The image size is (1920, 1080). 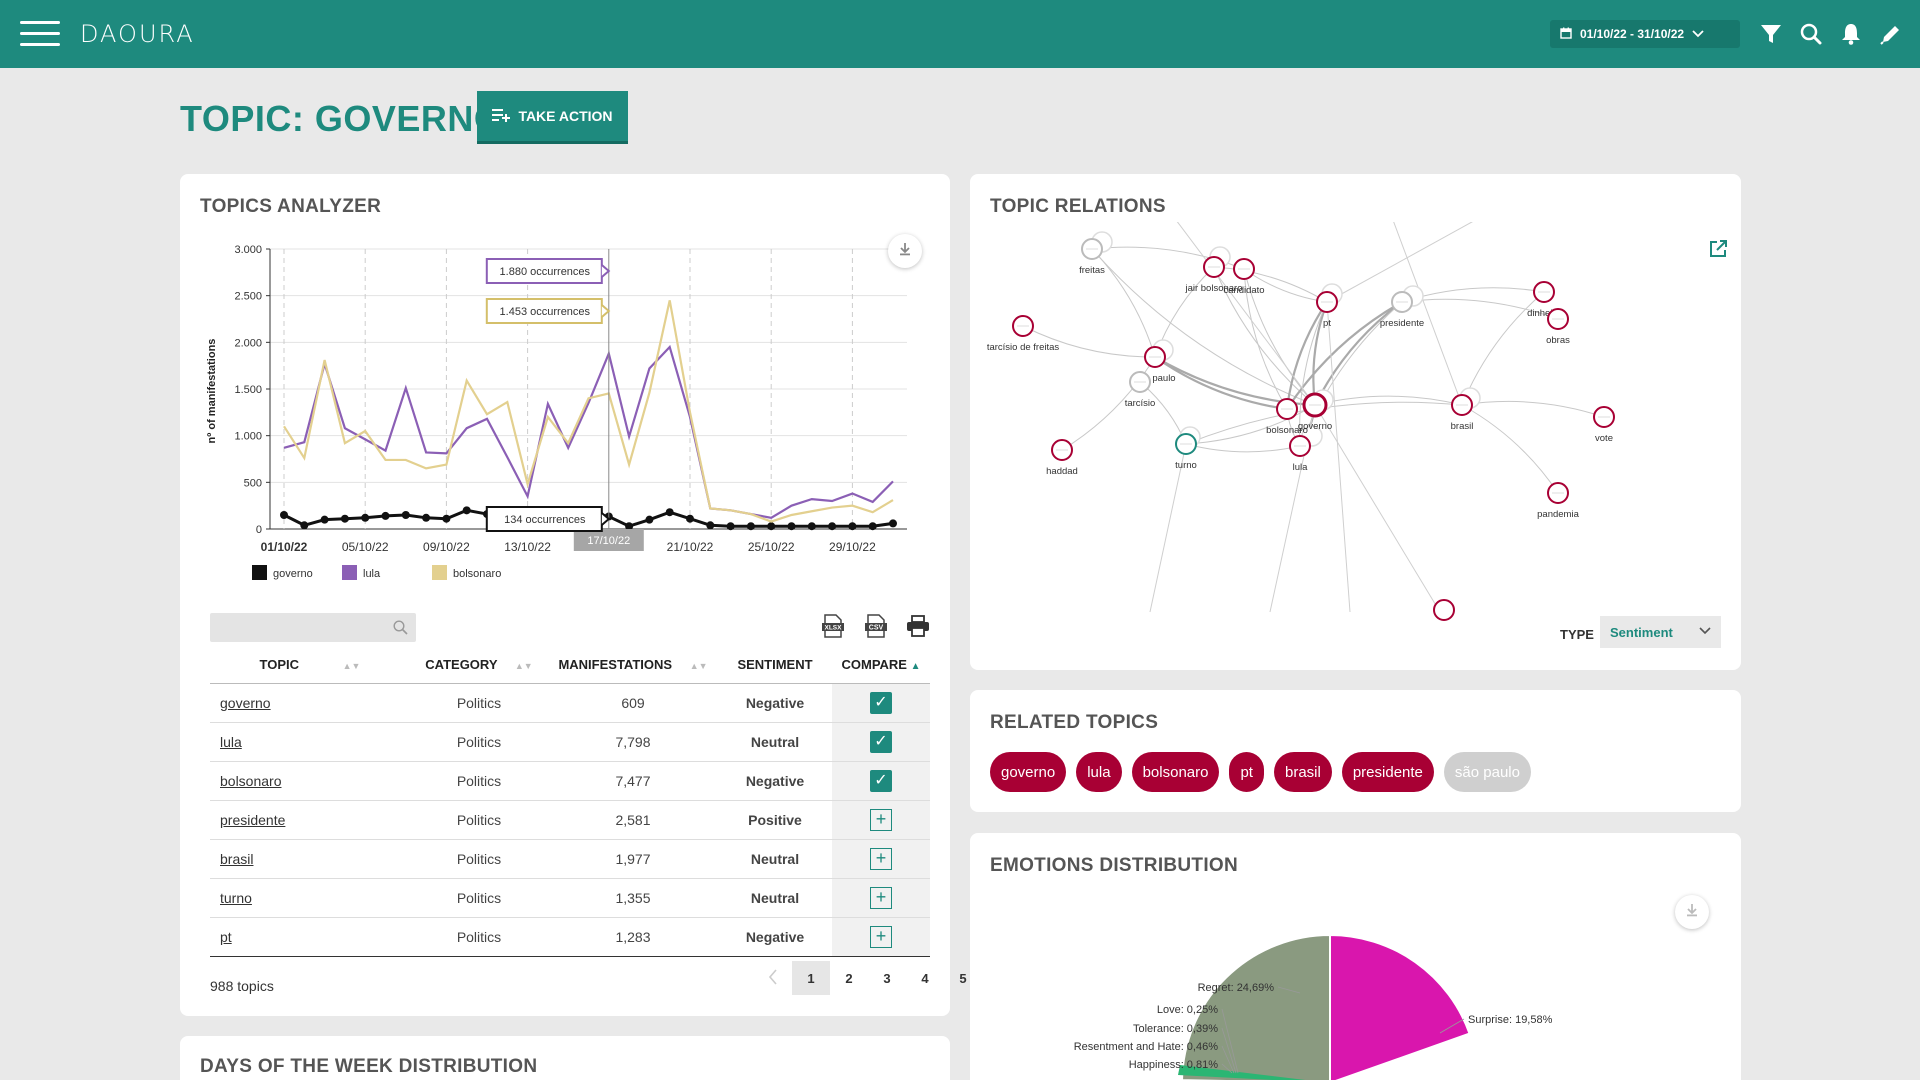 I want to click on related-topic-chip: lula, so click(x=1099, y=772).